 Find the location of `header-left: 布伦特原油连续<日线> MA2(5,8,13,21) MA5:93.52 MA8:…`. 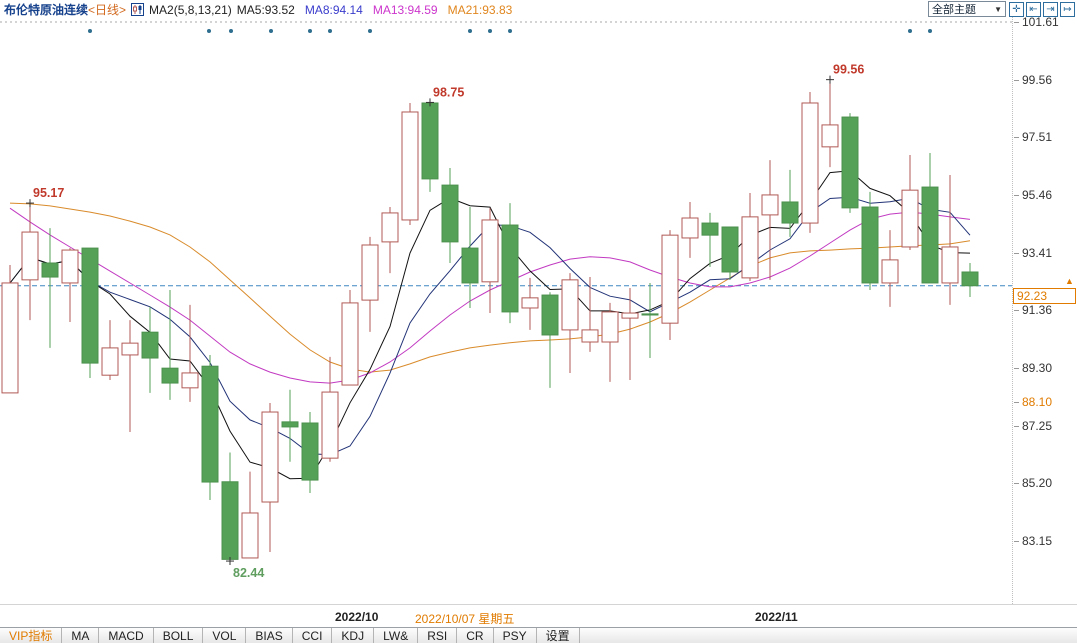

header-left: 布伦特原油连续<日线> MA2(5,8,13,21) MA5:93.52 MA8:… is located at coordinates (258, 9).